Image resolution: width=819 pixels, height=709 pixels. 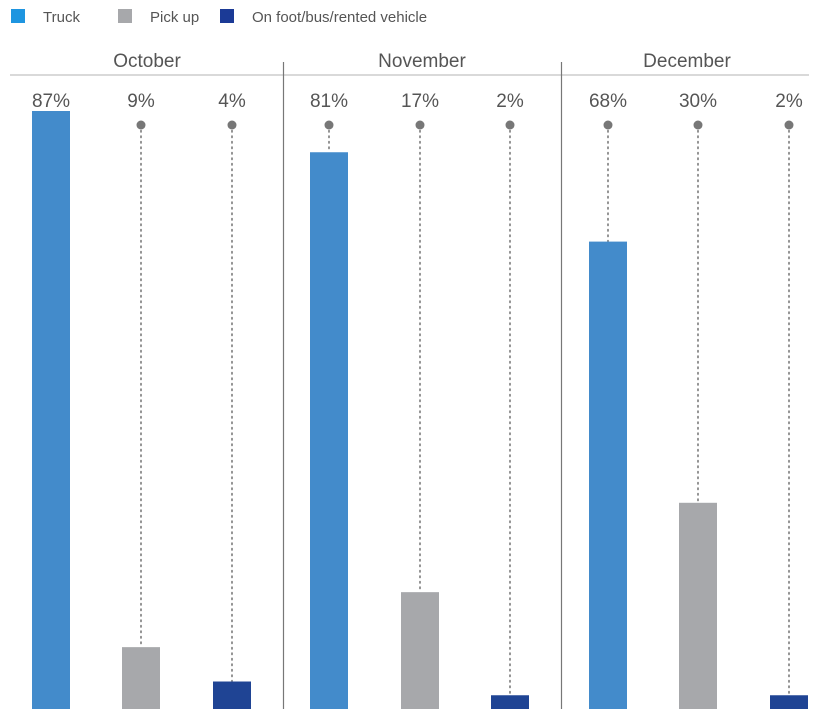 I want to click on month-label-december: December, so click(x=687, y=61).